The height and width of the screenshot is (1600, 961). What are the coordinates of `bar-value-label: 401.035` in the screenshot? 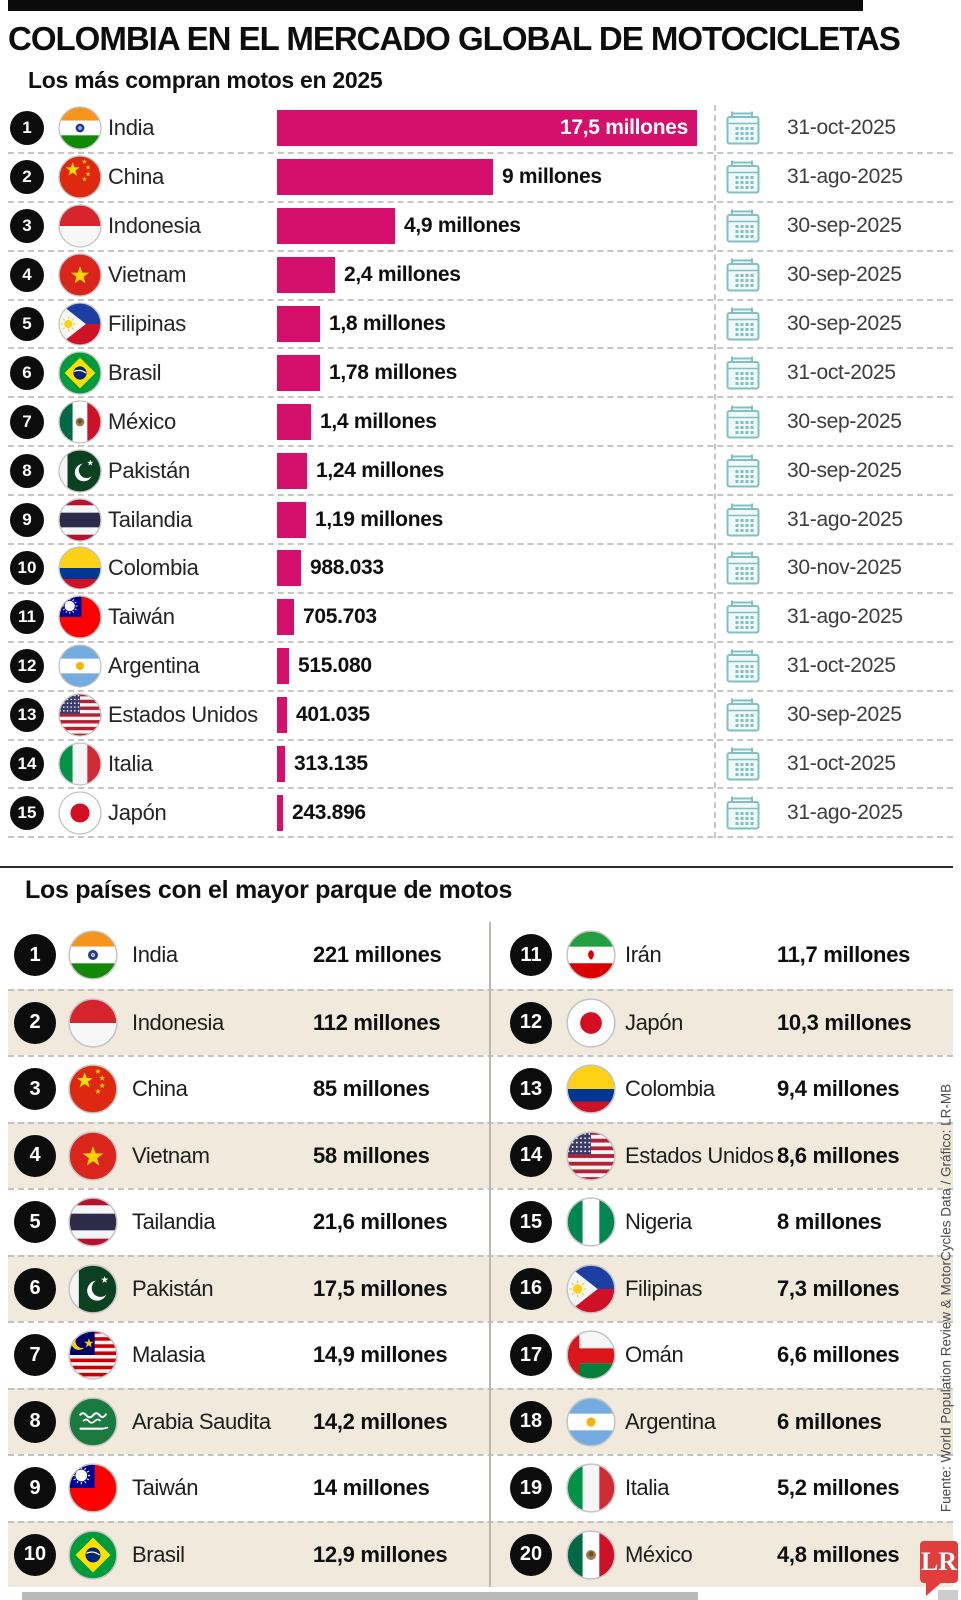 It's located at (333, 715).